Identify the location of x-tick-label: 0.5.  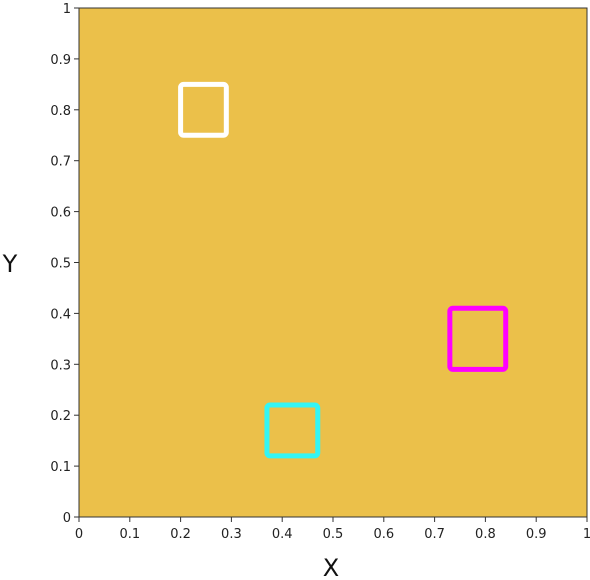
(333, 534).